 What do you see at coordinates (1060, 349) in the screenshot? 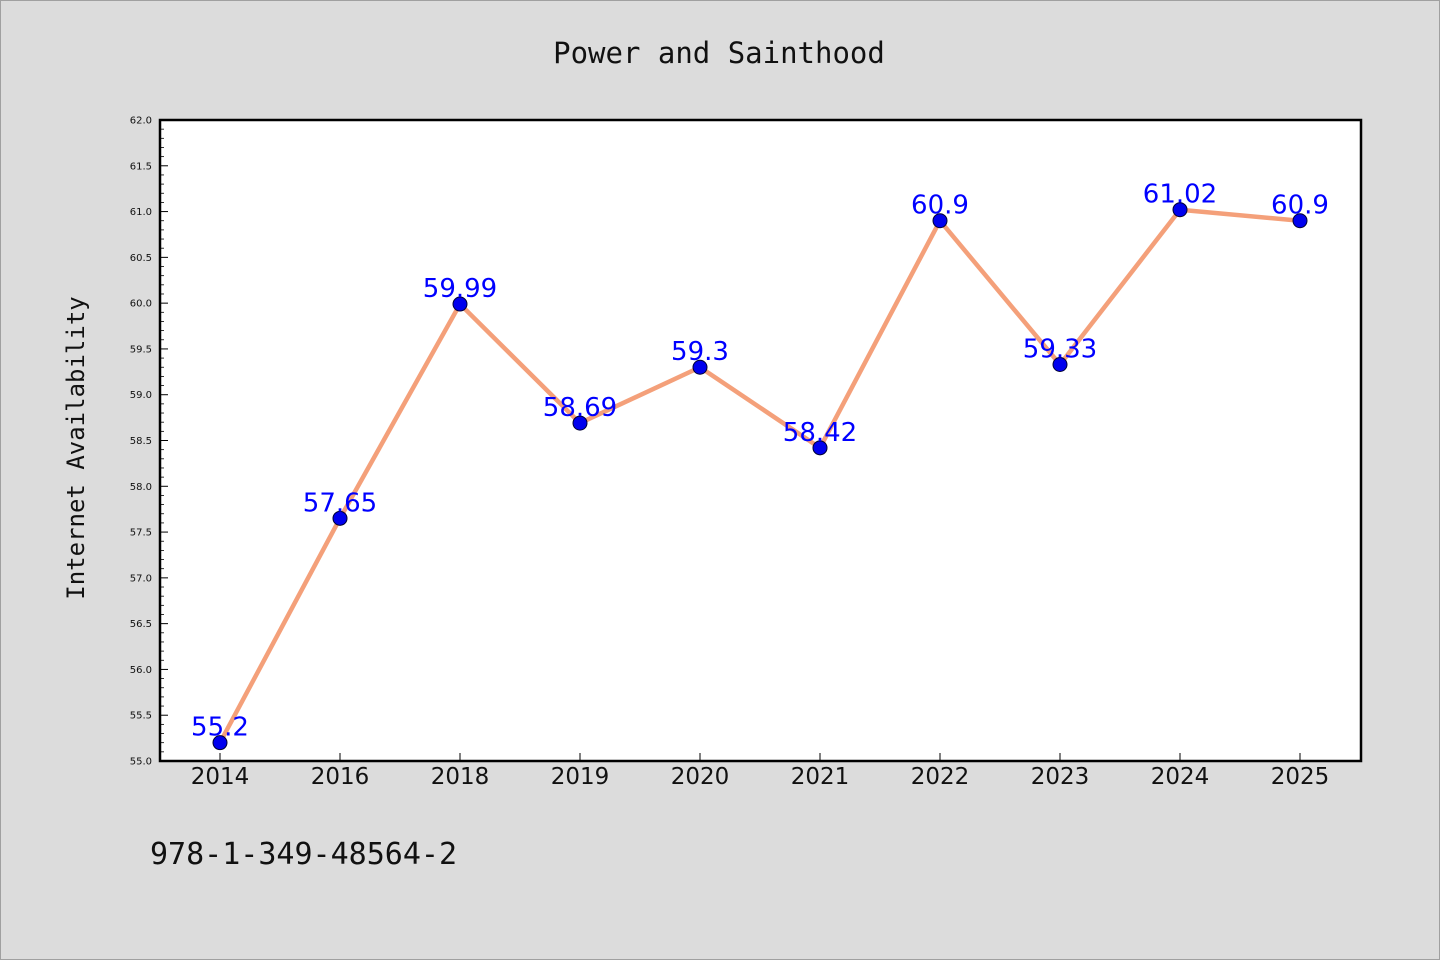
I see `data-label: 59.33` at bounding box center [1060, 349].